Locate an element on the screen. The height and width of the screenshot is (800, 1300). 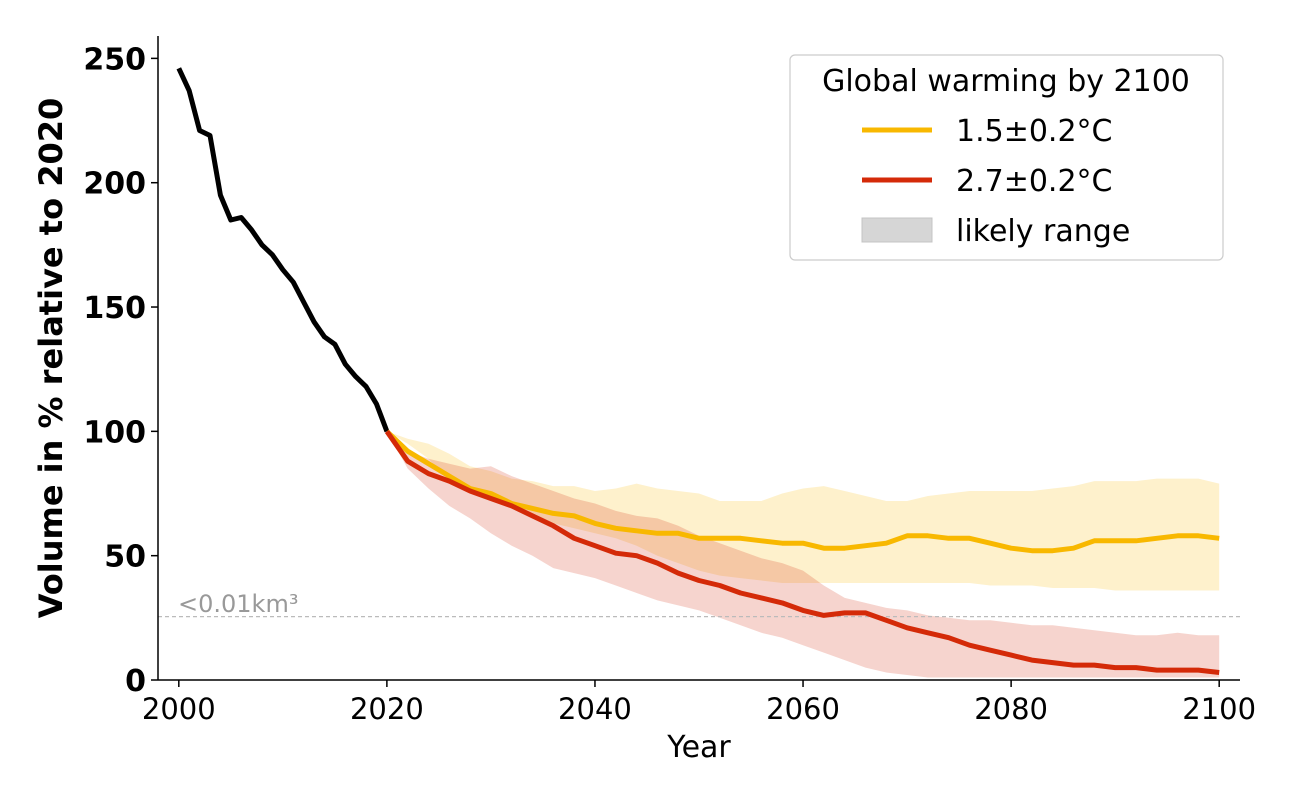
x-tick-label: 2060 is located at coordinates (803, 709).